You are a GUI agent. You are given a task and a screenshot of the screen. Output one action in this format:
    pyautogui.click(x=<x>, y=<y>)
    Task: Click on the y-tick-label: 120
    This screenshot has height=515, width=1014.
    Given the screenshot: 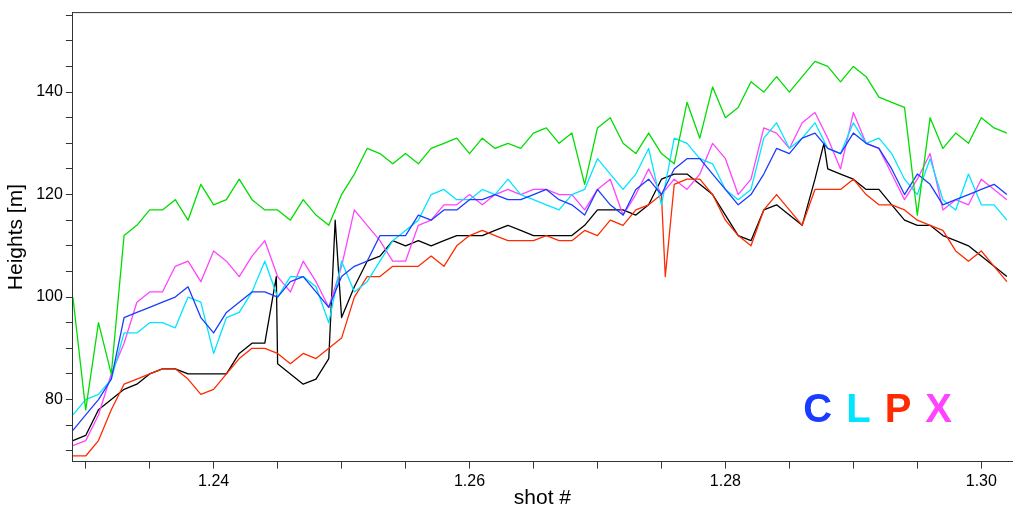 What is the action you would take?
    pyautogui.click(x=49, y=193)
    